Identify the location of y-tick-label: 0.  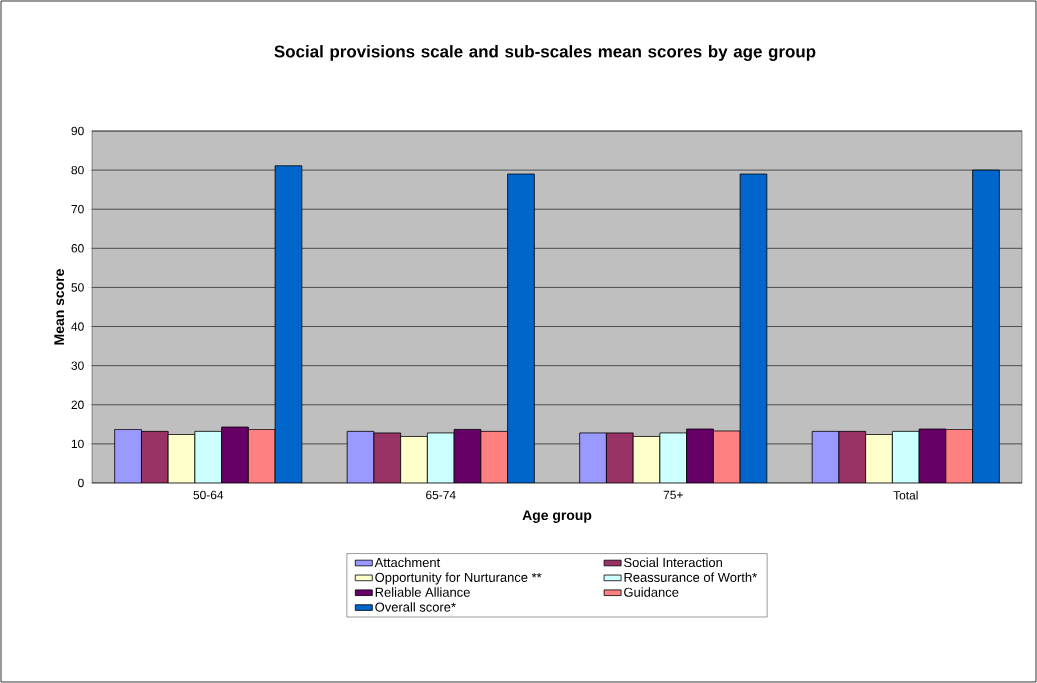
(81, 483).